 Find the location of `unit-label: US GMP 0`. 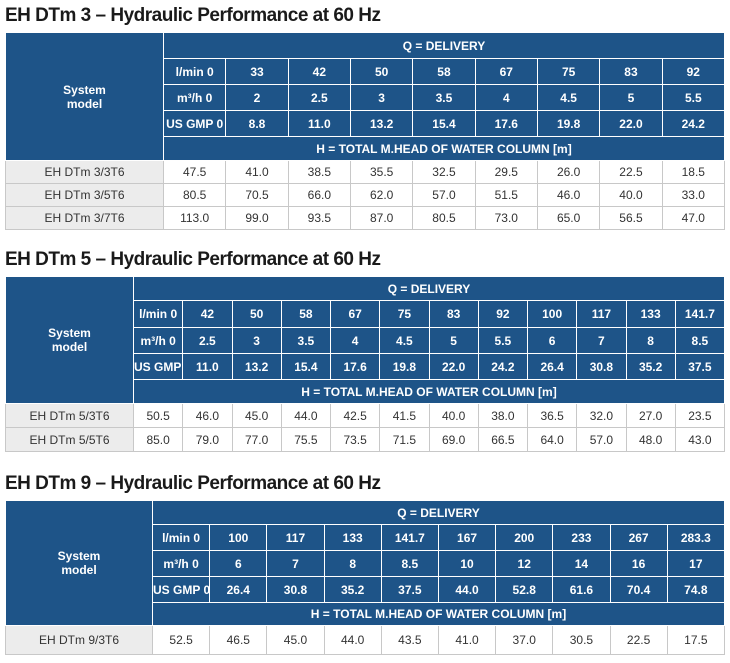

unit-label: US GMP 0 is located at coordinates (181, 589).